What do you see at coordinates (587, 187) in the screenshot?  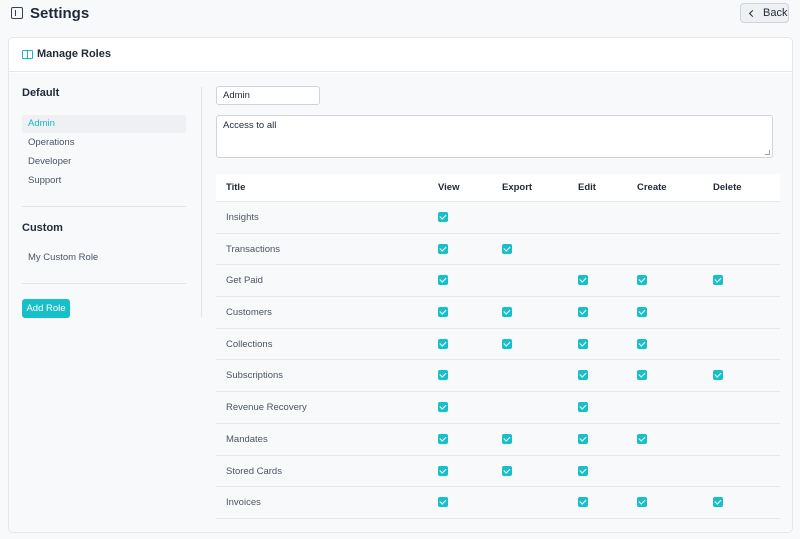 I see `column-header-edit: Edit` at bounding box center [587, 187].